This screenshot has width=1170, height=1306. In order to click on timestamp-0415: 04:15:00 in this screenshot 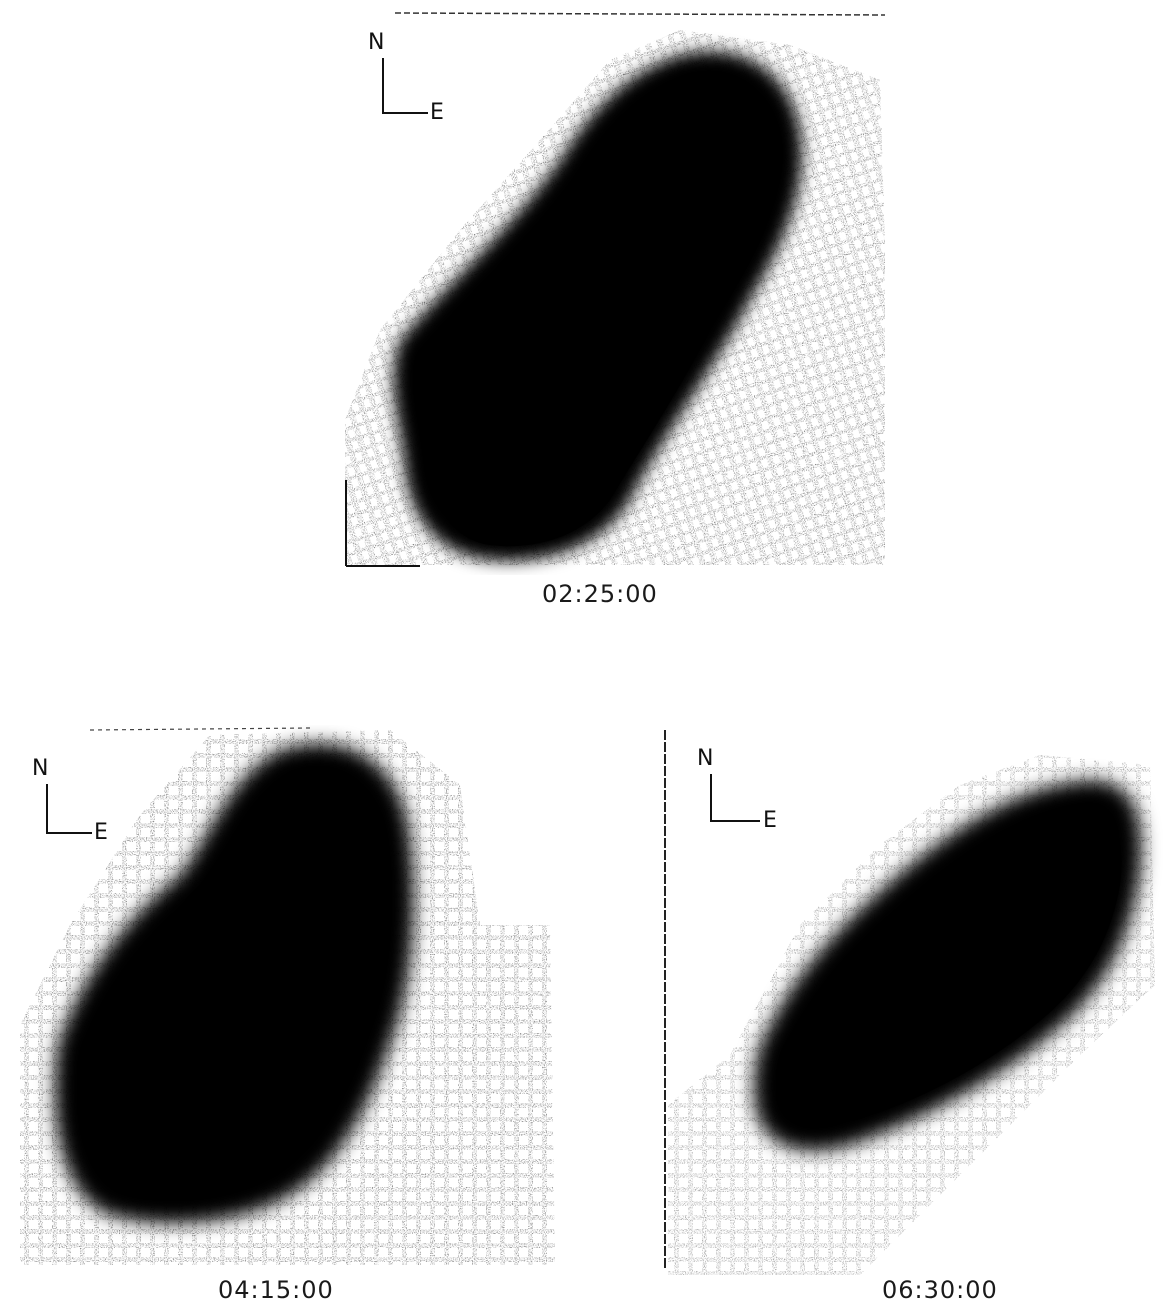, I will do `click(276, 1290)`.